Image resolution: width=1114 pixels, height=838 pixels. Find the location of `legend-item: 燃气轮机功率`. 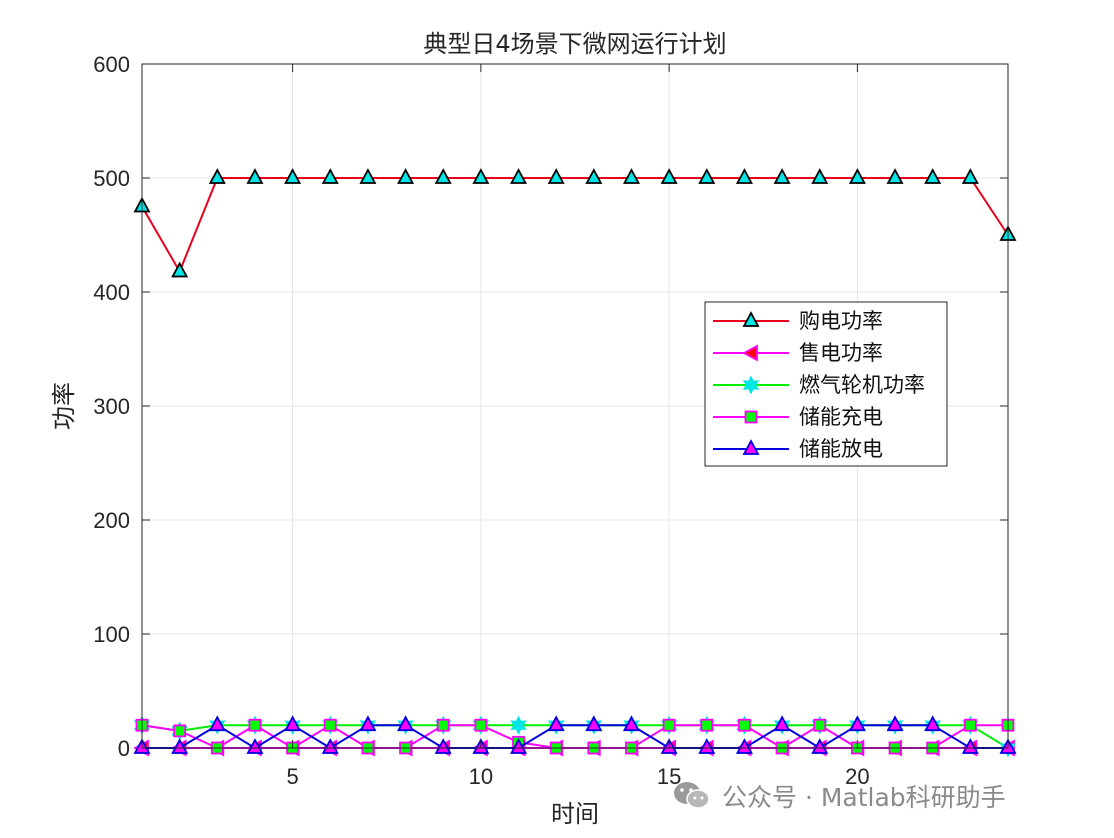

legend-item: 燃气轮机功率 is located at coordinates (819, 385).